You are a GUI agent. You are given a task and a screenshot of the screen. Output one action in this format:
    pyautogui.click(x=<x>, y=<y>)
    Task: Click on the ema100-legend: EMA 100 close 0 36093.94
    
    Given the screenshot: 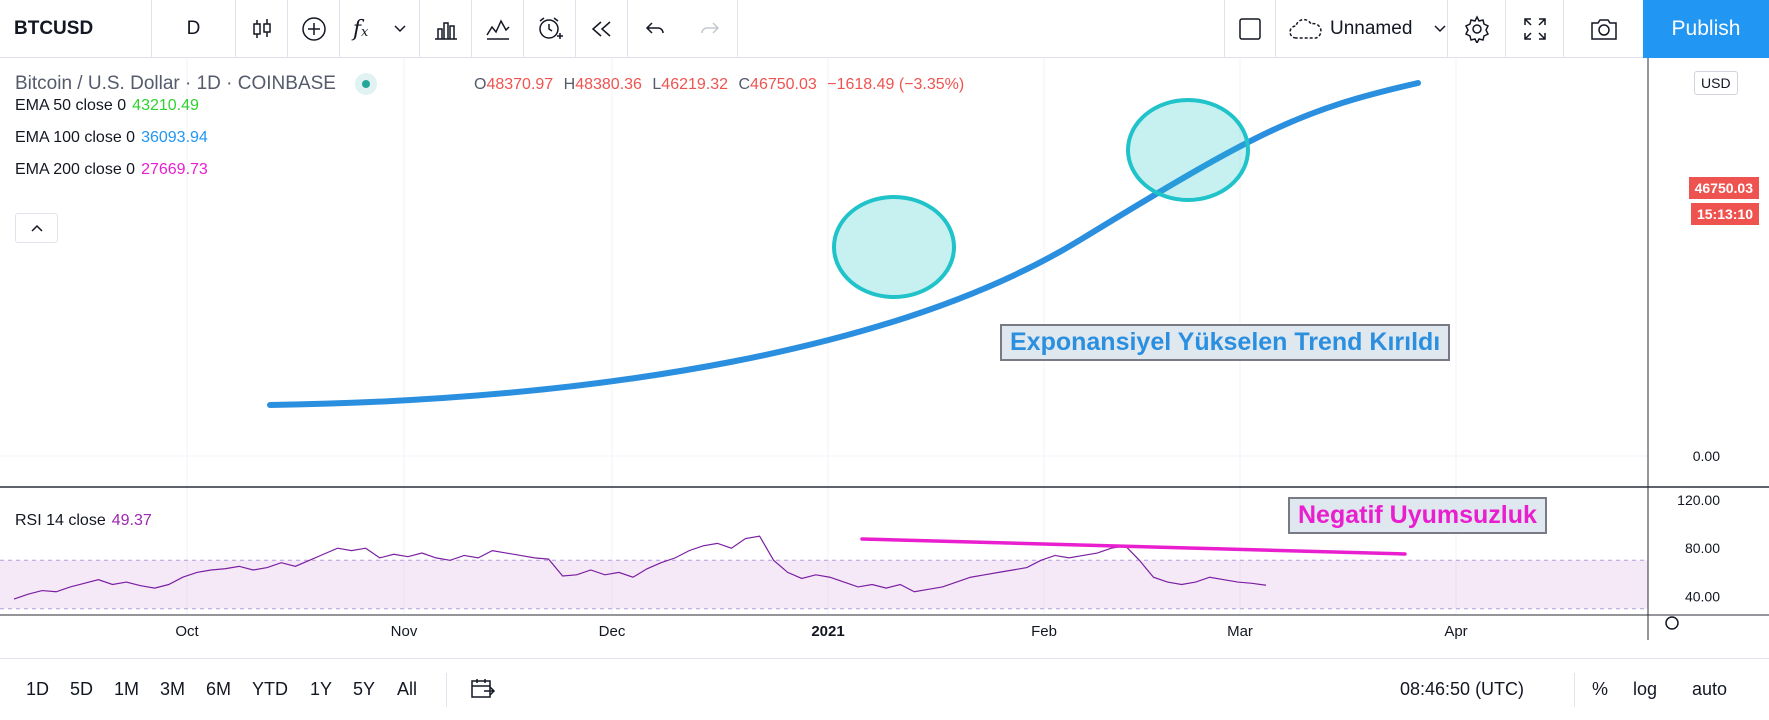 What is the action you would take?
    pyautogui.click(x=111, y=138)
    